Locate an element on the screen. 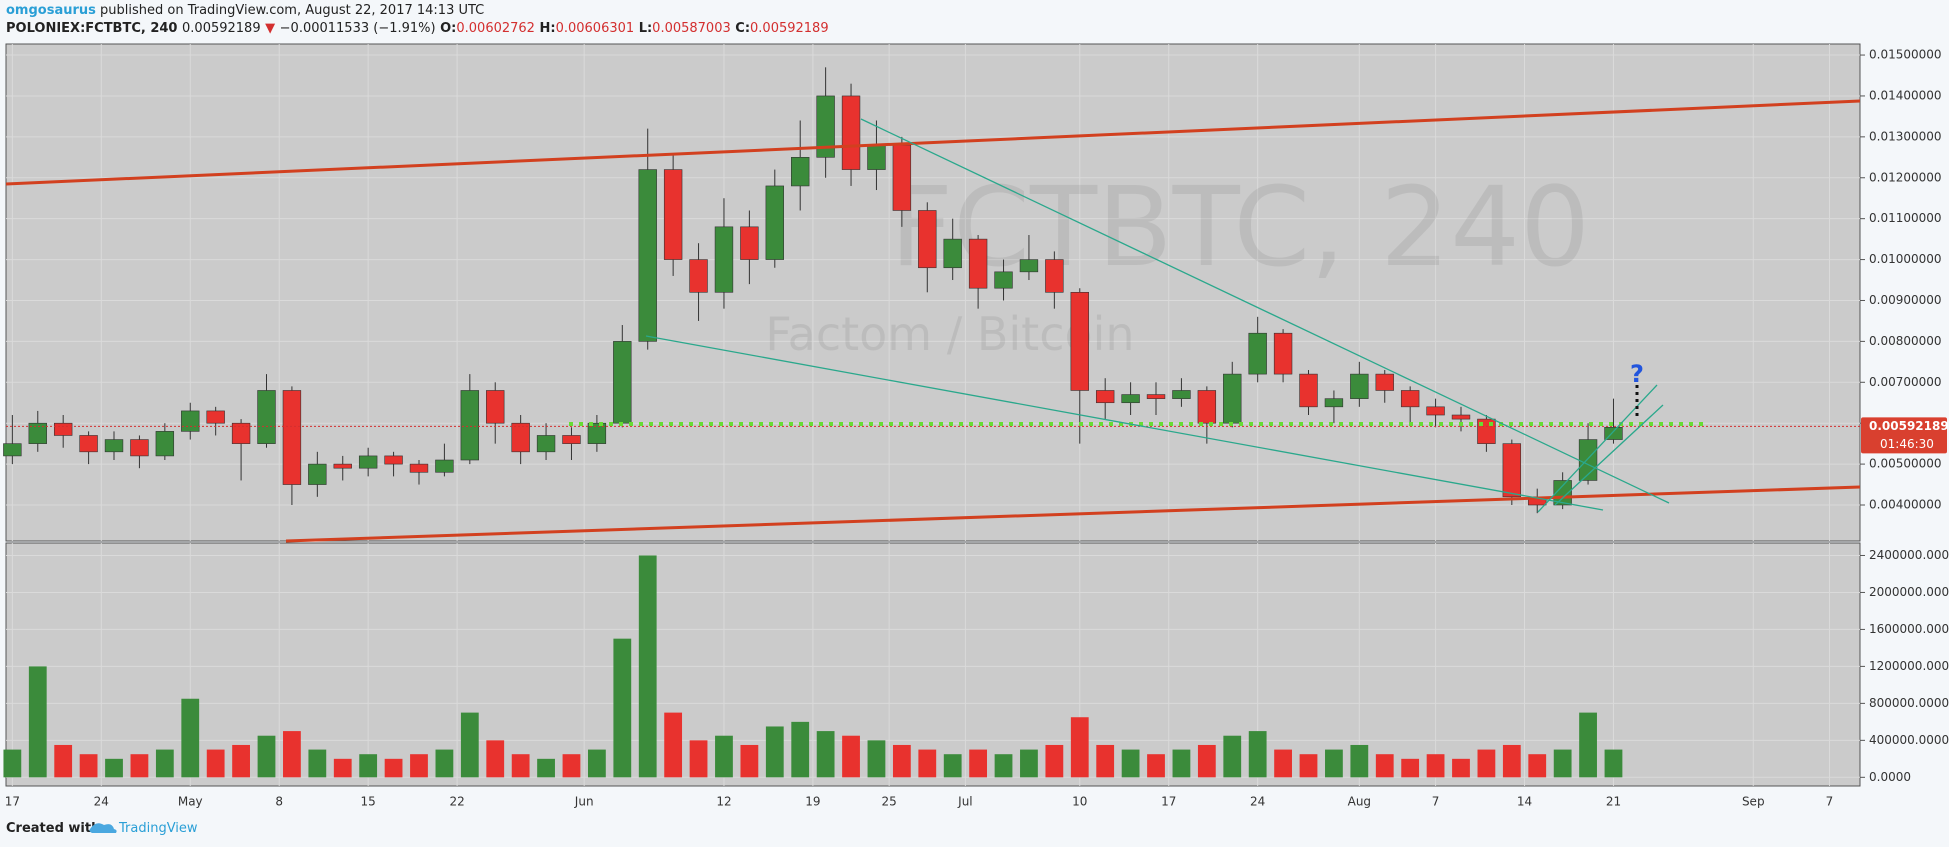  x-tick-label: Jun is located at coordinates (584, 802).